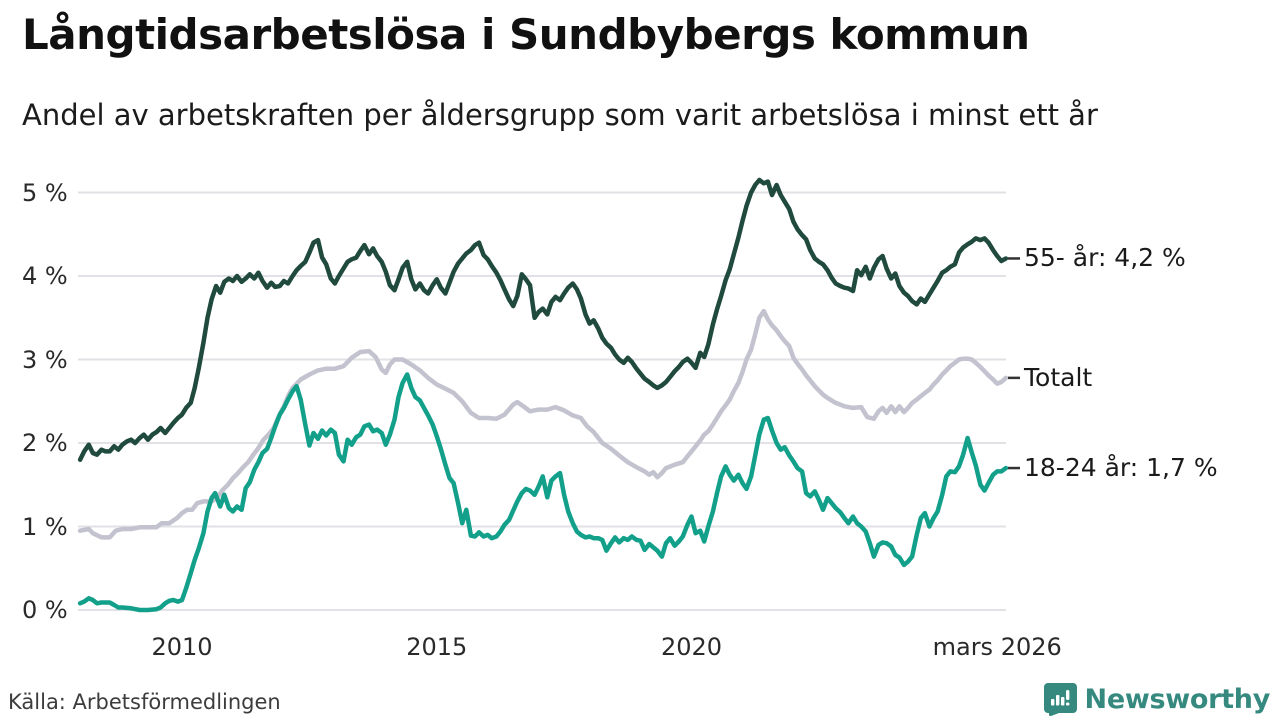  I want to click on newsworthy-wordmark: Newsworthy, so click(1177, 699).